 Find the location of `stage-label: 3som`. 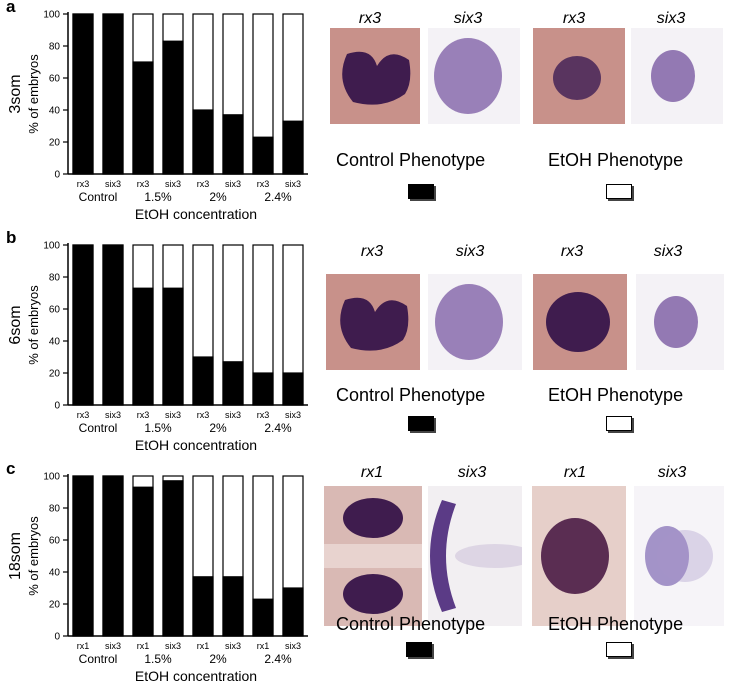

stage-label: 3som is located at coordinates (15, 93).